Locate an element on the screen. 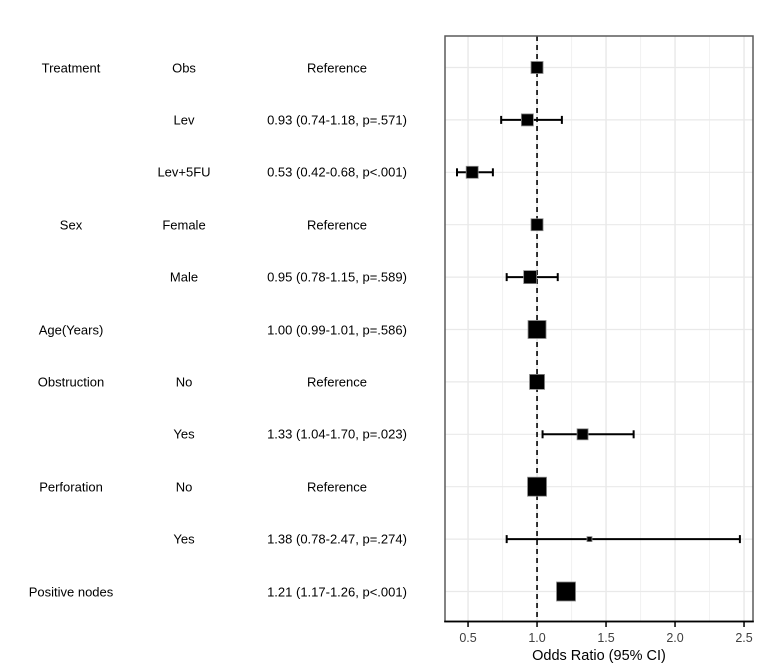  x-tick-label: 1.5 is located at coordinates (605, 638).